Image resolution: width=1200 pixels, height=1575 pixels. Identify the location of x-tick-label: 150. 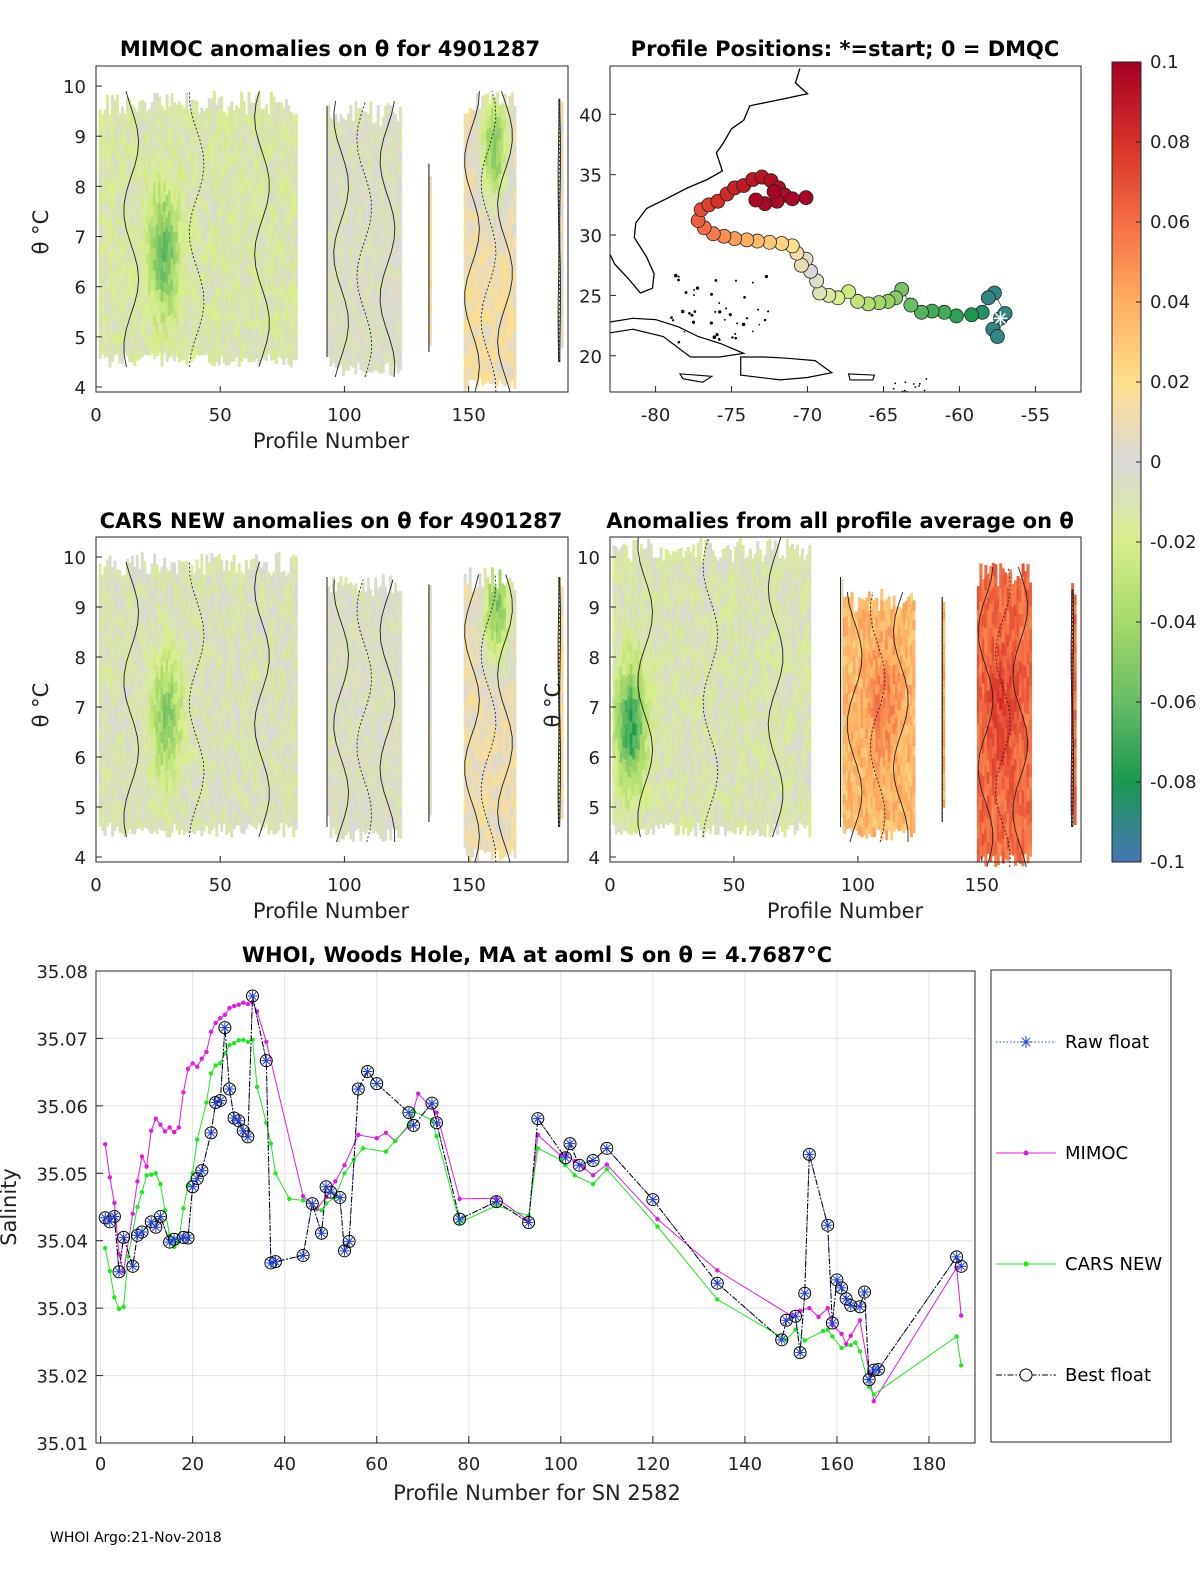
(468, 415).